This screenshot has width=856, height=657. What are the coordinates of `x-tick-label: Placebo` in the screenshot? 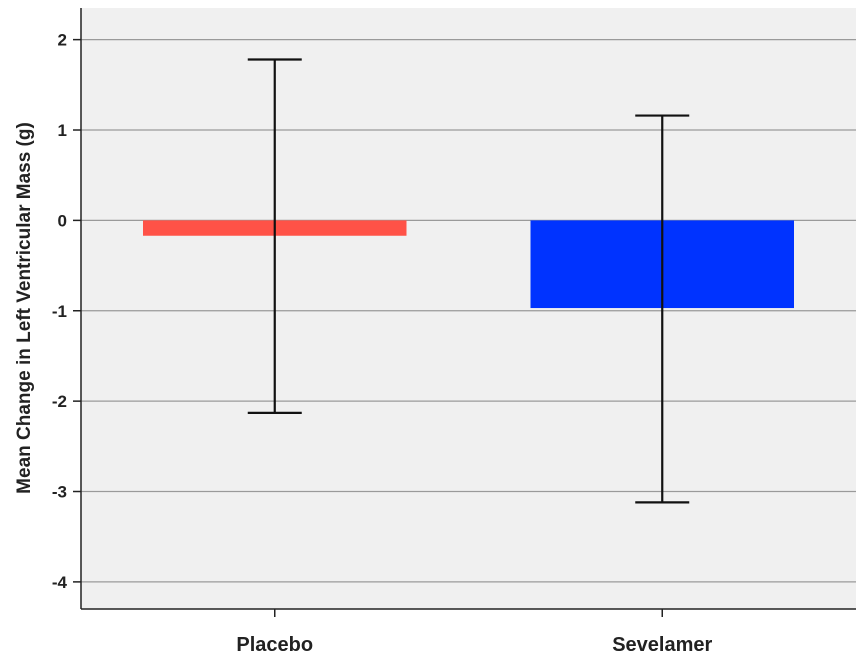 It's located at (274, 645).